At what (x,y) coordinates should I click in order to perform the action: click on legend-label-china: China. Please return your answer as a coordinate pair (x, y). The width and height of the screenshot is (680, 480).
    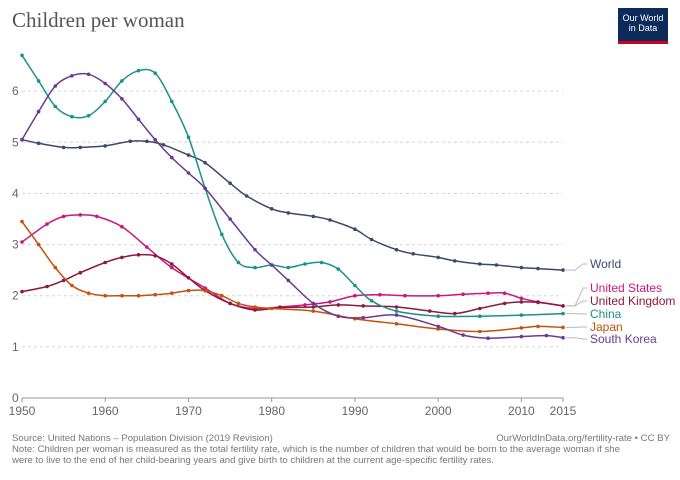
    Looking at the image, I should click on (606, 314).